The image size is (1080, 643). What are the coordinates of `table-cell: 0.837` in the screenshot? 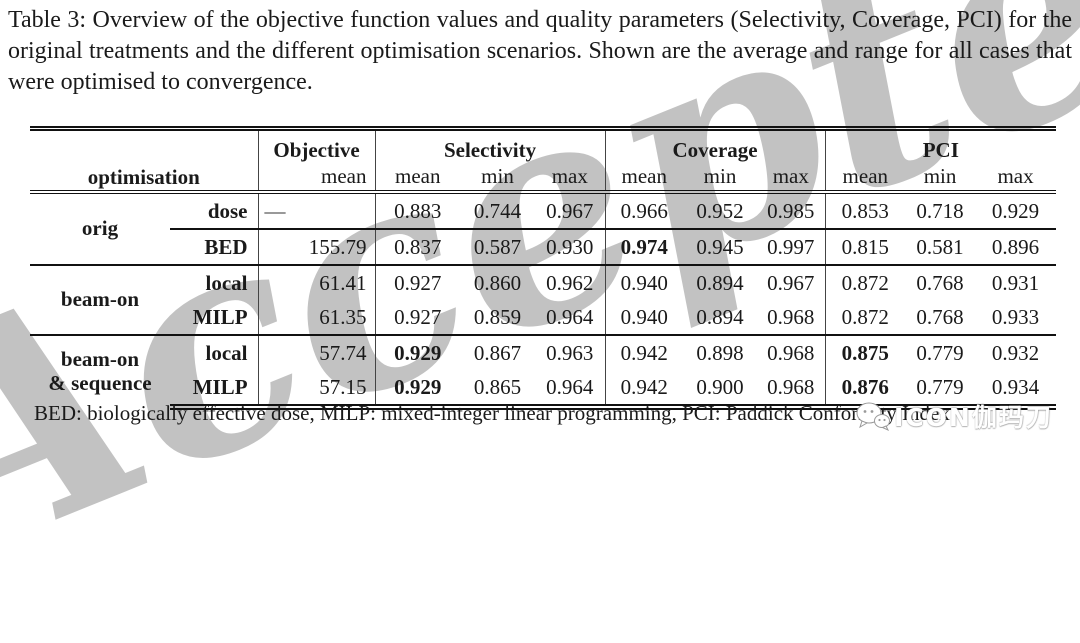 It's located at (418, 246).